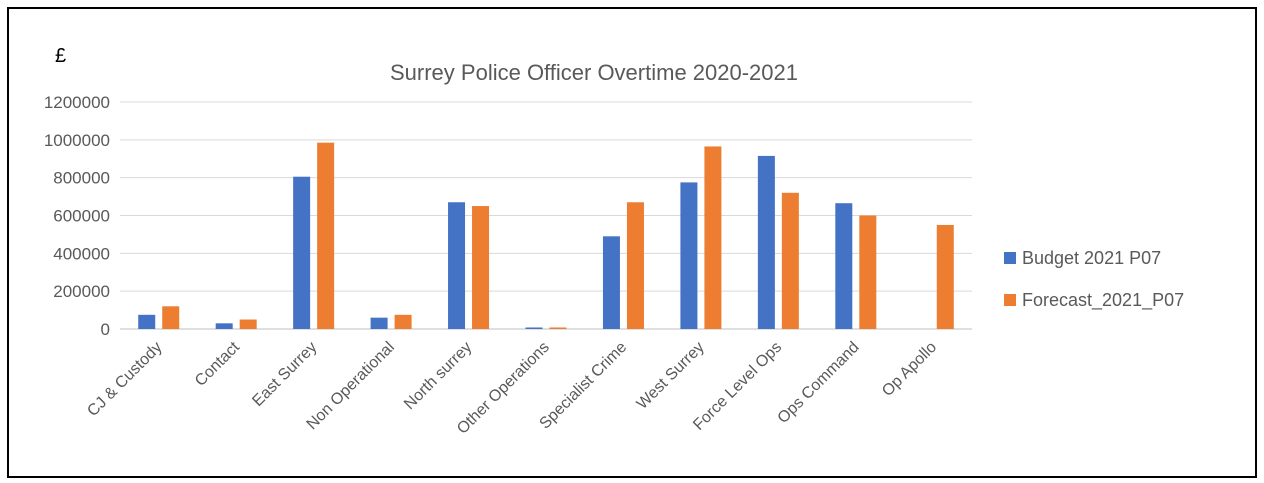  I want to click on y-axis-currency-label: £, so click(60, 56).